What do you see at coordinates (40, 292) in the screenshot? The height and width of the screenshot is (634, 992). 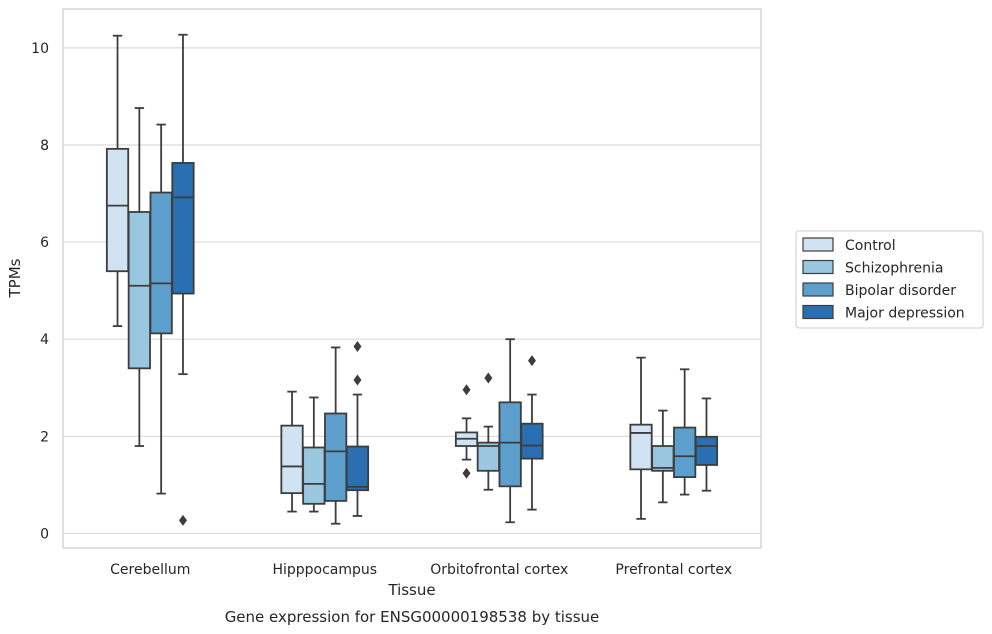 I see `y-tick-labels: 0 2 4 6 8 10` at bounding box center [40, 292].